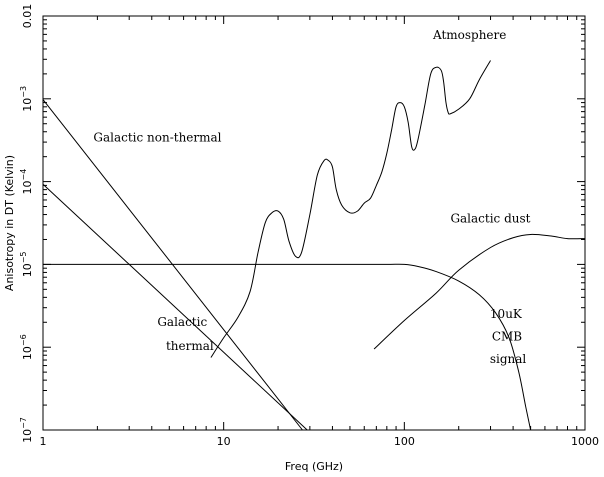 The height and width of the screenshot is (477, 604). What do you see at coordinates (9, 223) in the screenshot?
I see `y-axis-title: Anisotropy in DT (Kelvin)` at bounding box center [9, 223].